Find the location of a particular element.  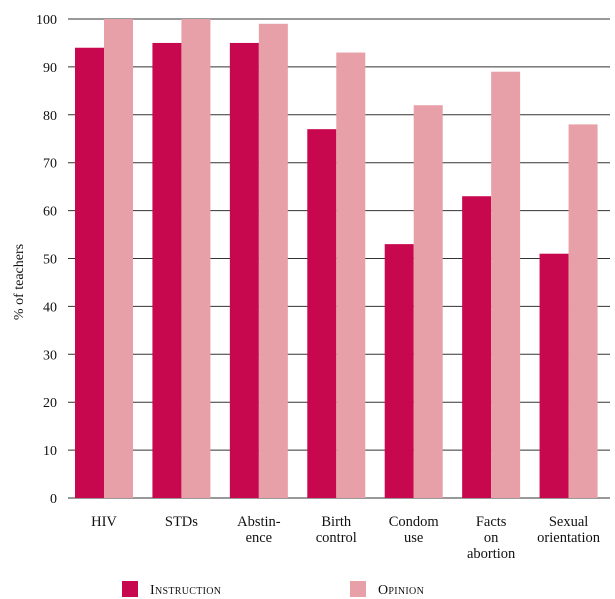

category-label: Facts on abortion is located at coordinates (491, 538).